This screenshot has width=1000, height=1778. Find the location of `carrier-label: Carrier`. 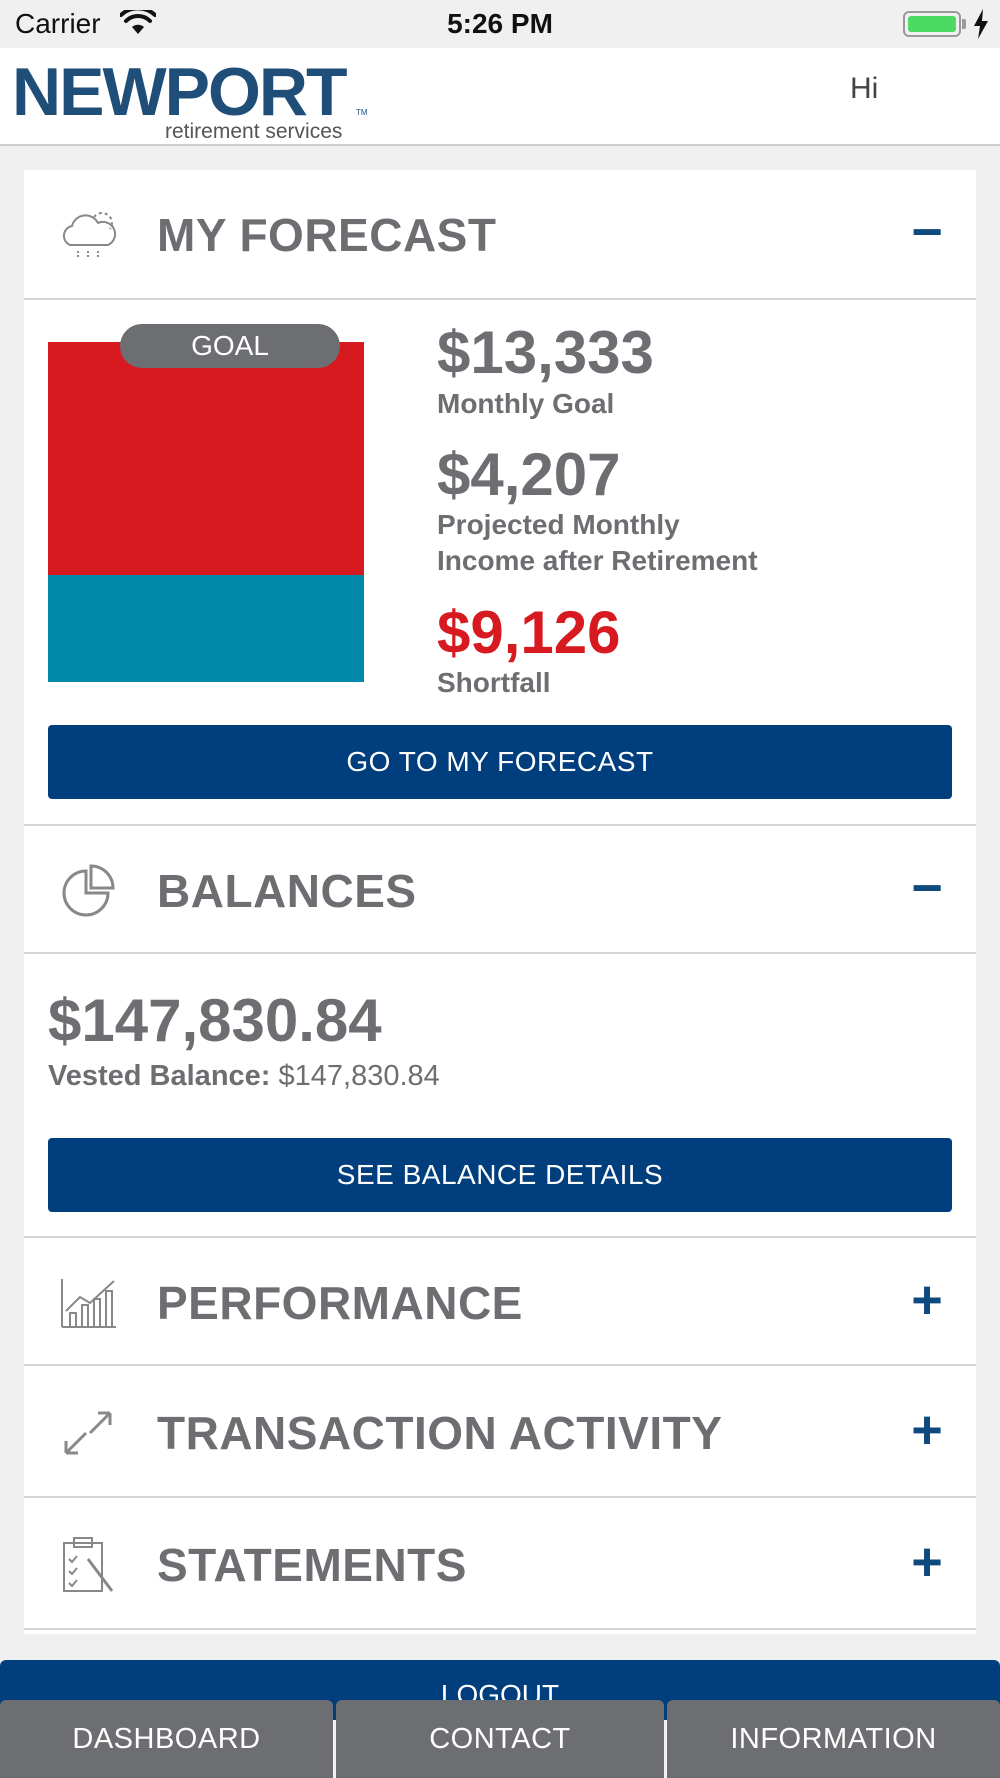

carrier-label: Carrier is located at coordinates (58, 23).